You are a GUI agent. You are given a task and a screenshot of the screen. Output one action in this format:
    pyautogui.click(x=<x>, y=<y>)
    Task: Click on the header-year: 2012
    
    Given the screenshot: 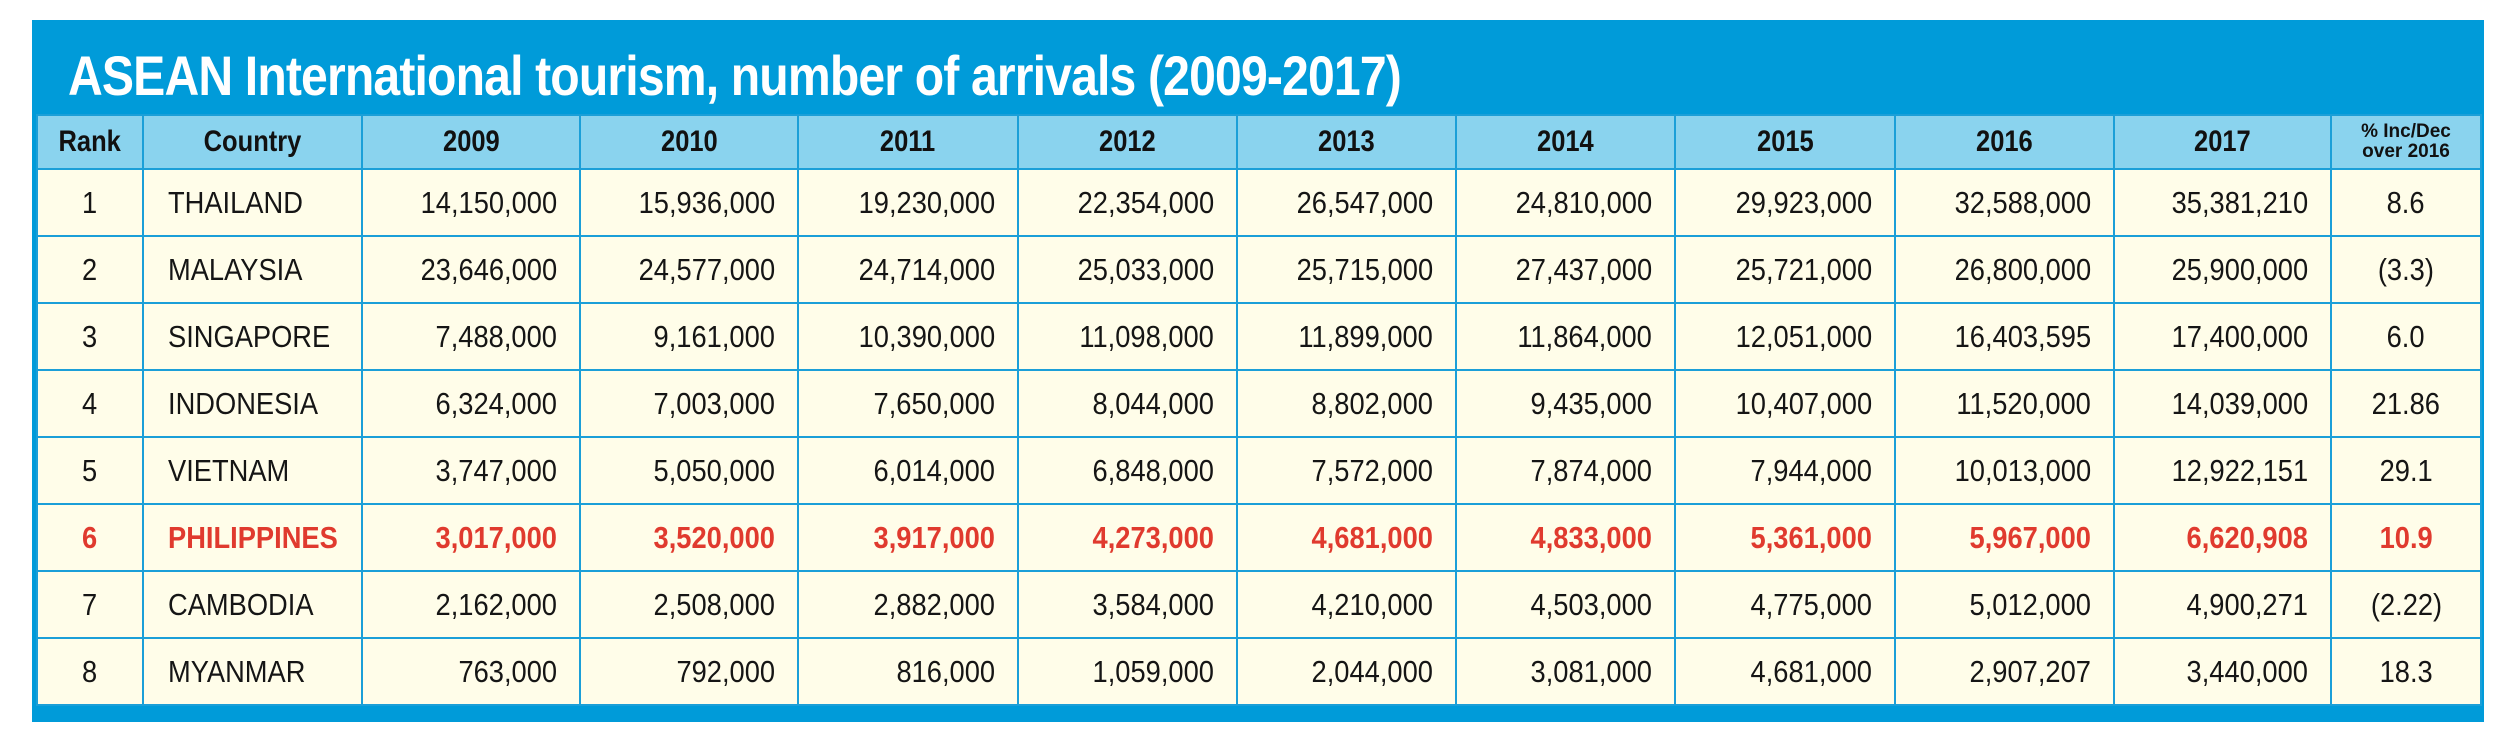 What is the action you would take?
    pyautogui.click(x=1127, y=142)
    